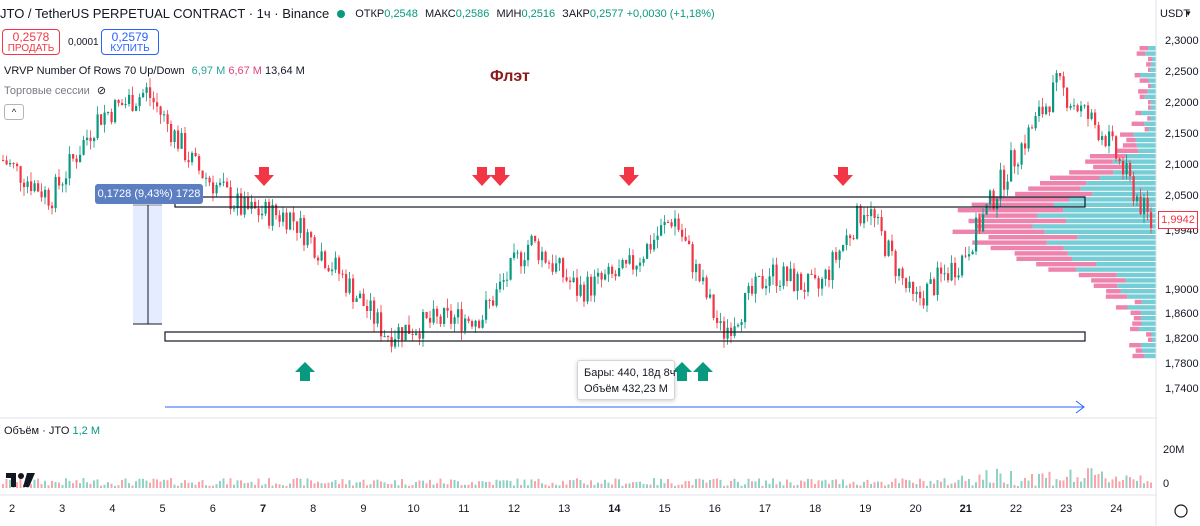 This screenshot has width=1200, height=526. What do you see at coordinates (55, 90) in the screenshot?
I see `sessions-legend: Торговые сессии ⊘` at bounding box center [55, 90].